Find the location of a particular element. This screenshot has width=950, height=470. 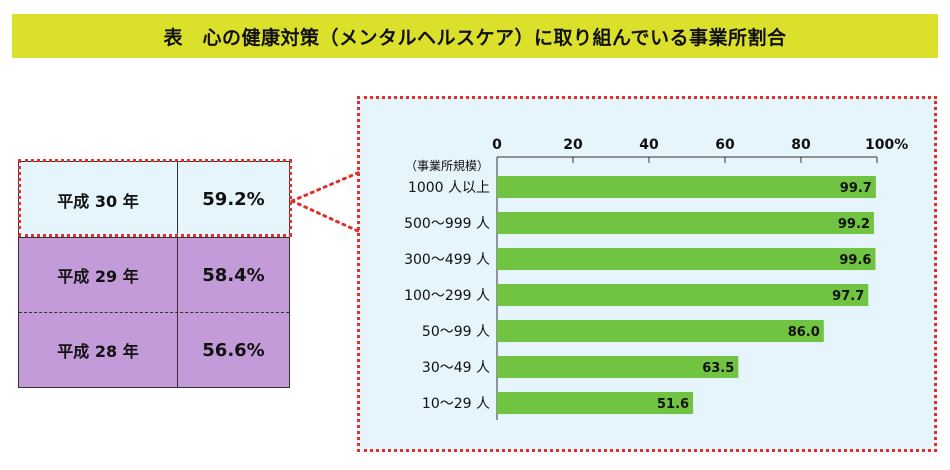

year-row-h28: 平成 28 年 56.6% is located at coordinates (154, 349).